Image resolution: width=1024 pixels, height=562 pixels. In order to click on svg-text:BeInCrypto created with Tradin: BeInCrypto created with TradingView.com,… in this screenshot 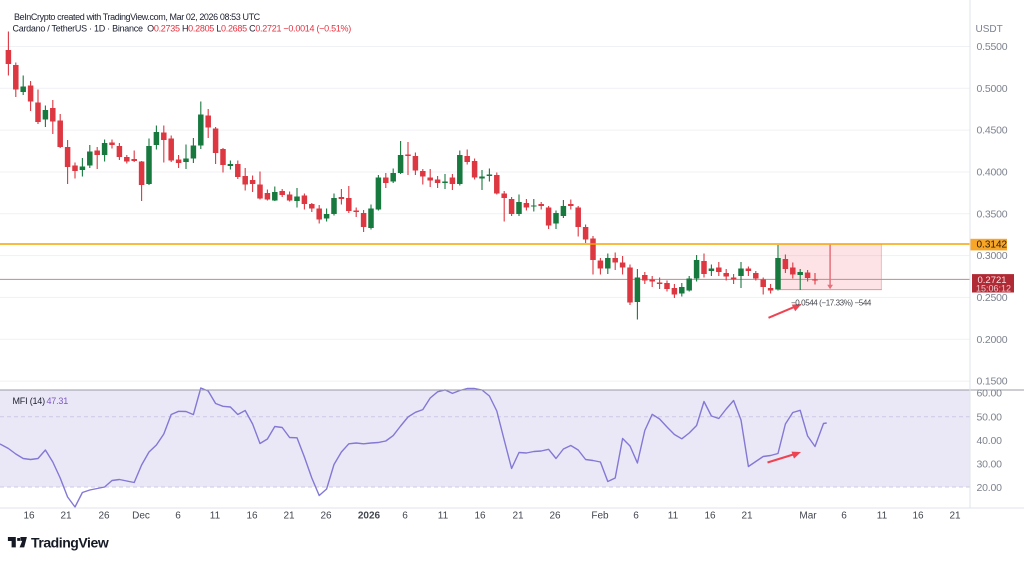, I will do `click(137, 17)`.